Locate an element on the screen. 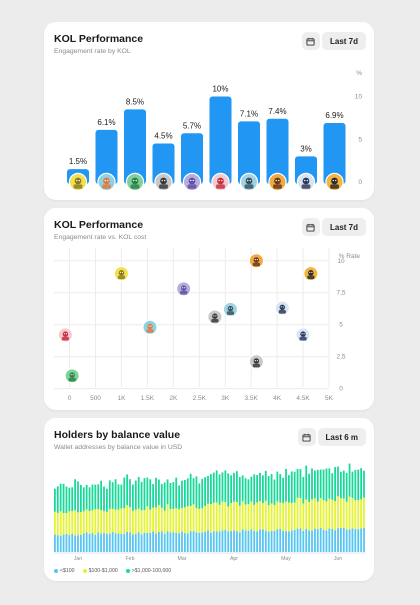 The image size is (420, 605). calendar-icon is located at coordinates (306, 437).